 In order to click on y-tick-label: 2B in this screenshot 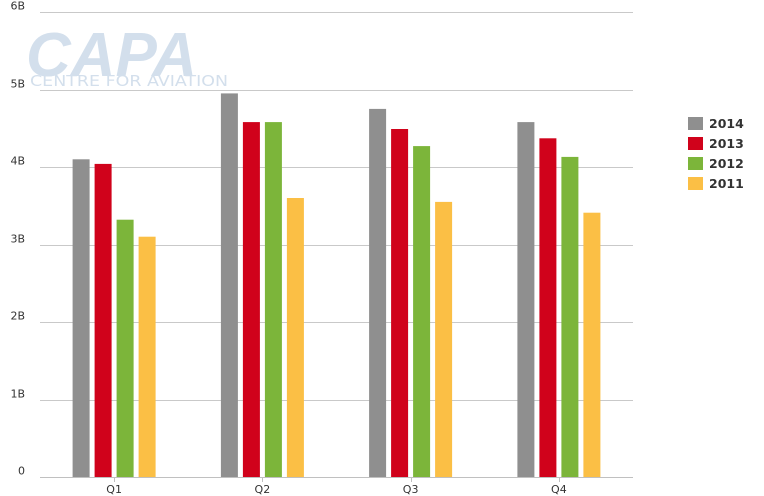, I will do `click(17, 316)`.